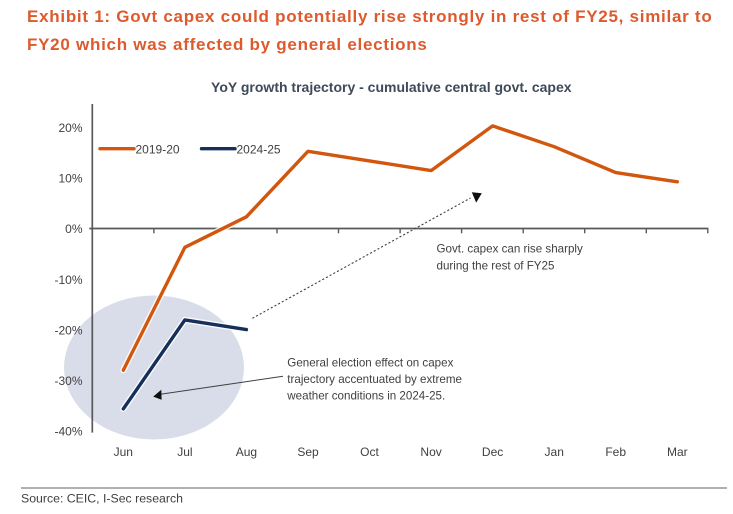 The width and height of the screenshot is (733, 514). Describe the element at coordinates (68, 381) in the screenshot. I see `svg-text: -30%` at that location.